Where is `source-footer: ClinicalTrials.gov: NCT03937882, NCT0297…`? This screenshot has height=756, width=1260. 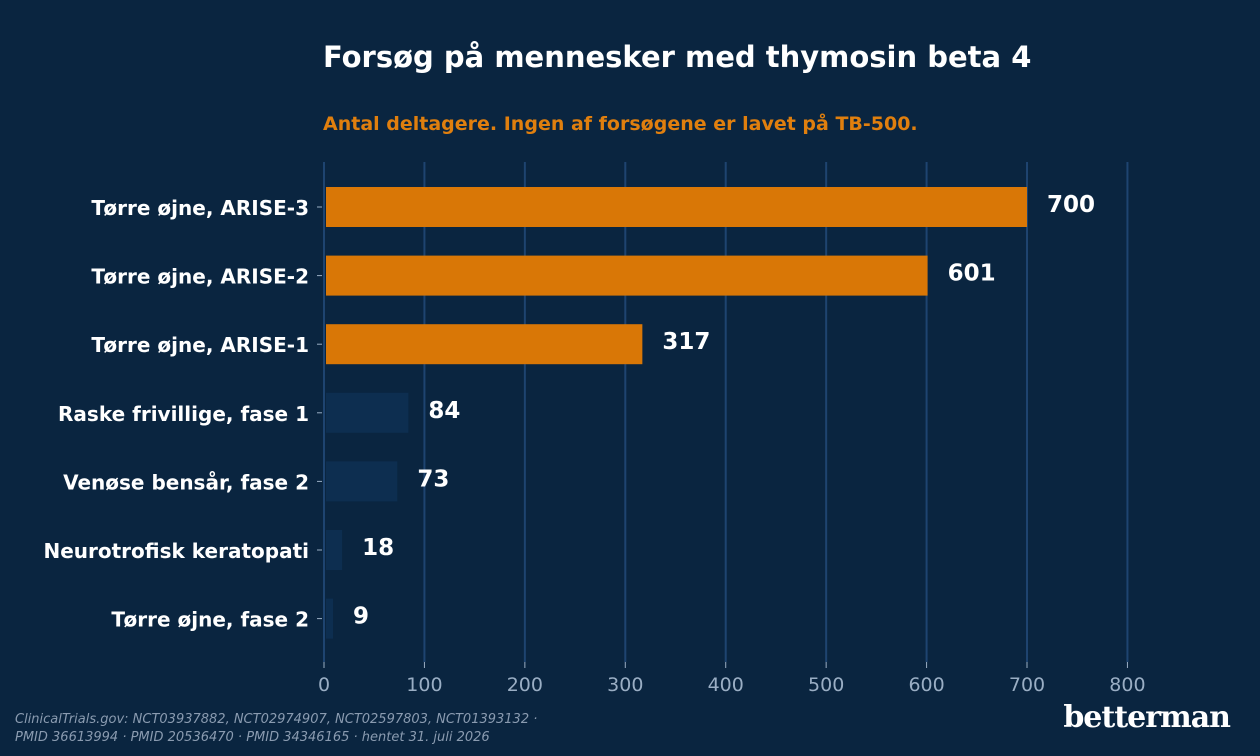 source-footer: ClinicalTrials.gov: NCT03937882, NCT0297… is located at coordinates (276, 729).